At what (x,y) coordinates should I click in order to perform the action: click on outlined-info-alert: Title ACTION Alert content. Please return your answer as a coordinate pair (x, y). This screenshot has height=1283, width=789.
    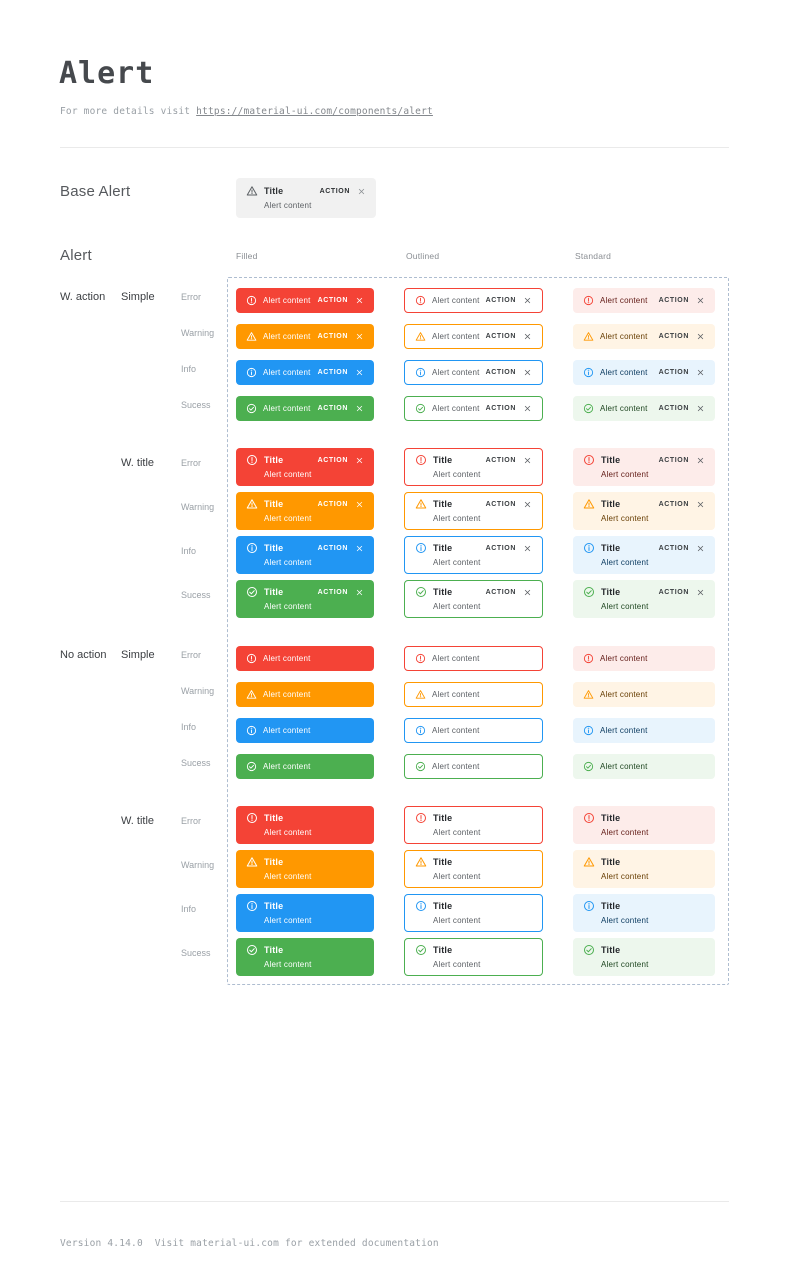
    Looking at the image, I should click on (473, 555).